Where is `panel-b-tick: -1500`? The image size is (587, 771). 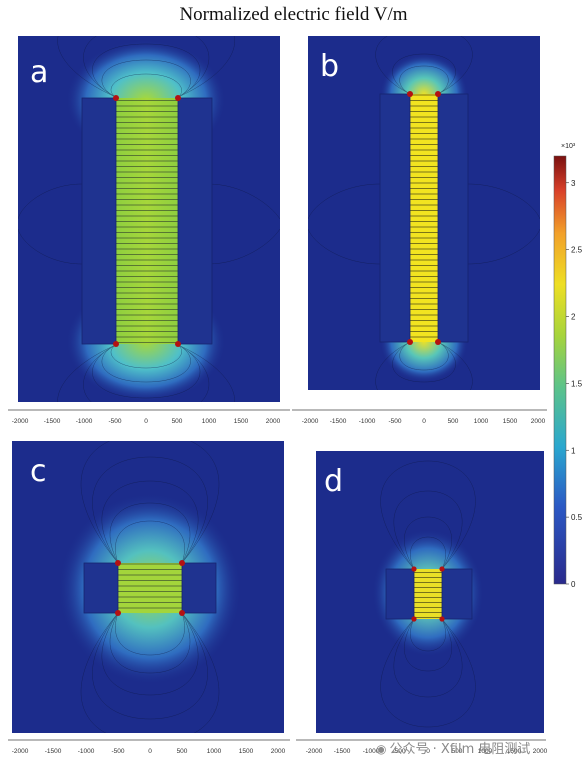 panel-b-tick: -1500 is located at coordinates (338, 421).